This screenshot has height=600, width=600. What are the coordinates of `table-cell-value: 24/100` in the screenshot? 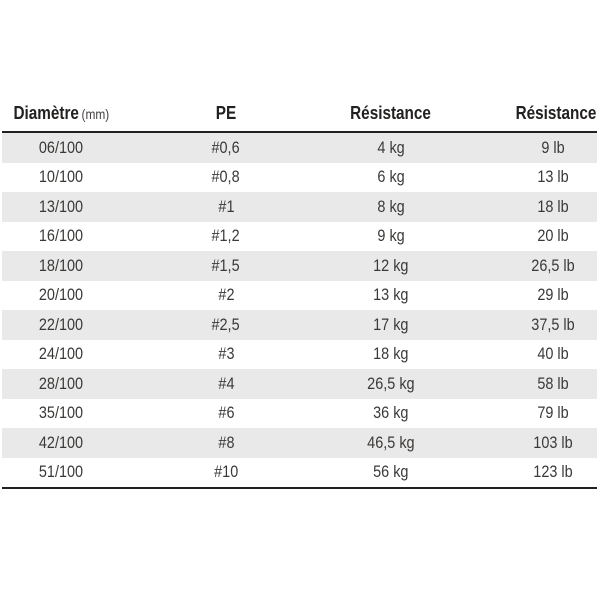 It's located at (61, 354).